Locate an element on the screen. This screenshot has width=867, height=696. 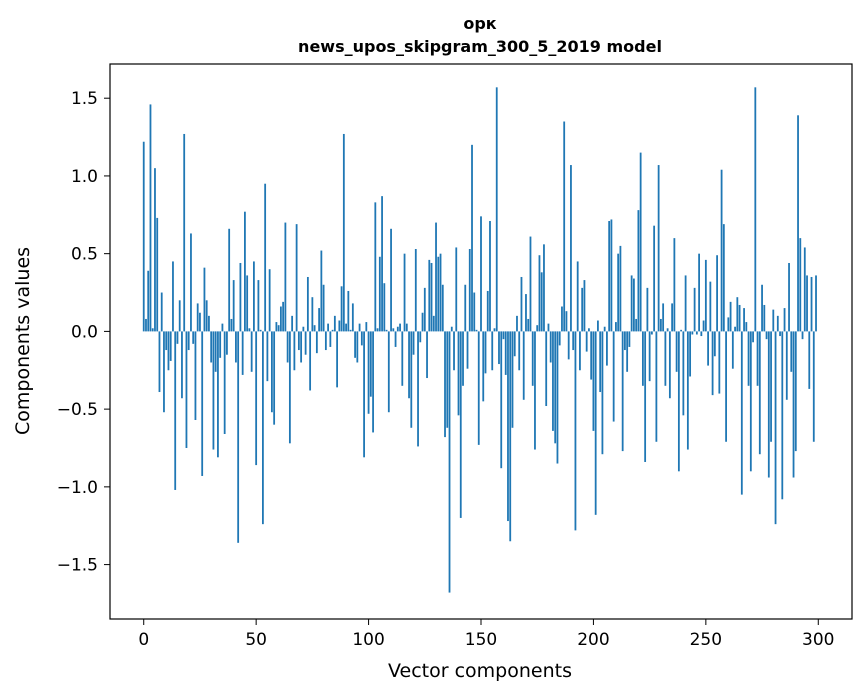
y-tick-label-1: −1.0 is located at coordinates (77, 488).